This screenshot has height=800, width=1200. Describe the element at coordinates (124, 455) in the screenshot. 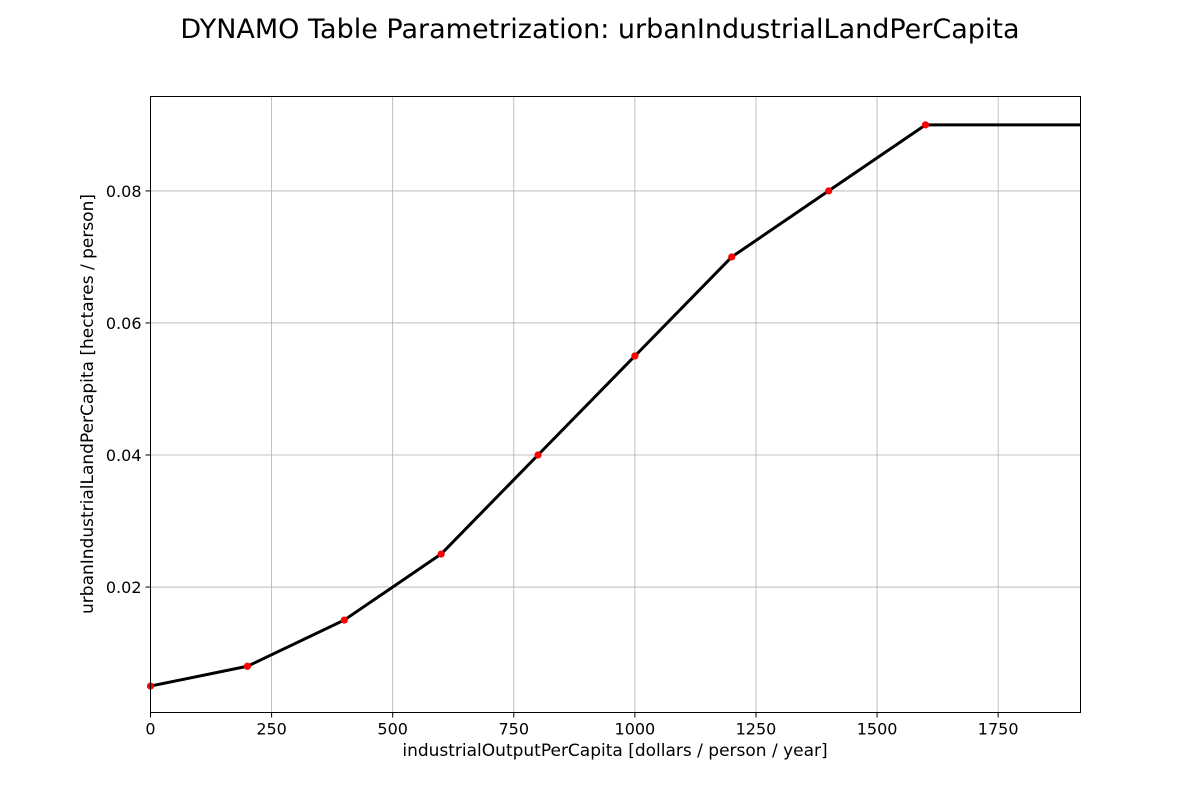

I see `y-tick-label: 0.04` at that location.